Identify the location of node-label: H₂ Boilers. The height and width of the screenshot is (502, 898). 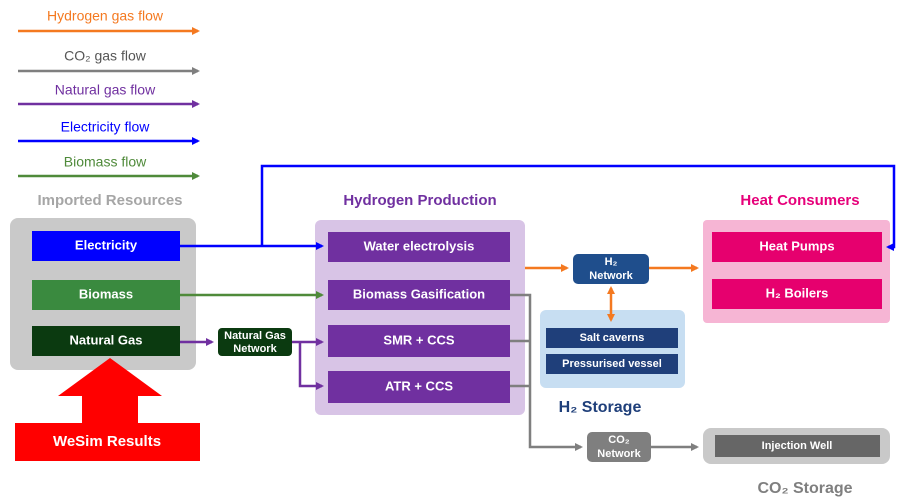
(797, 292).